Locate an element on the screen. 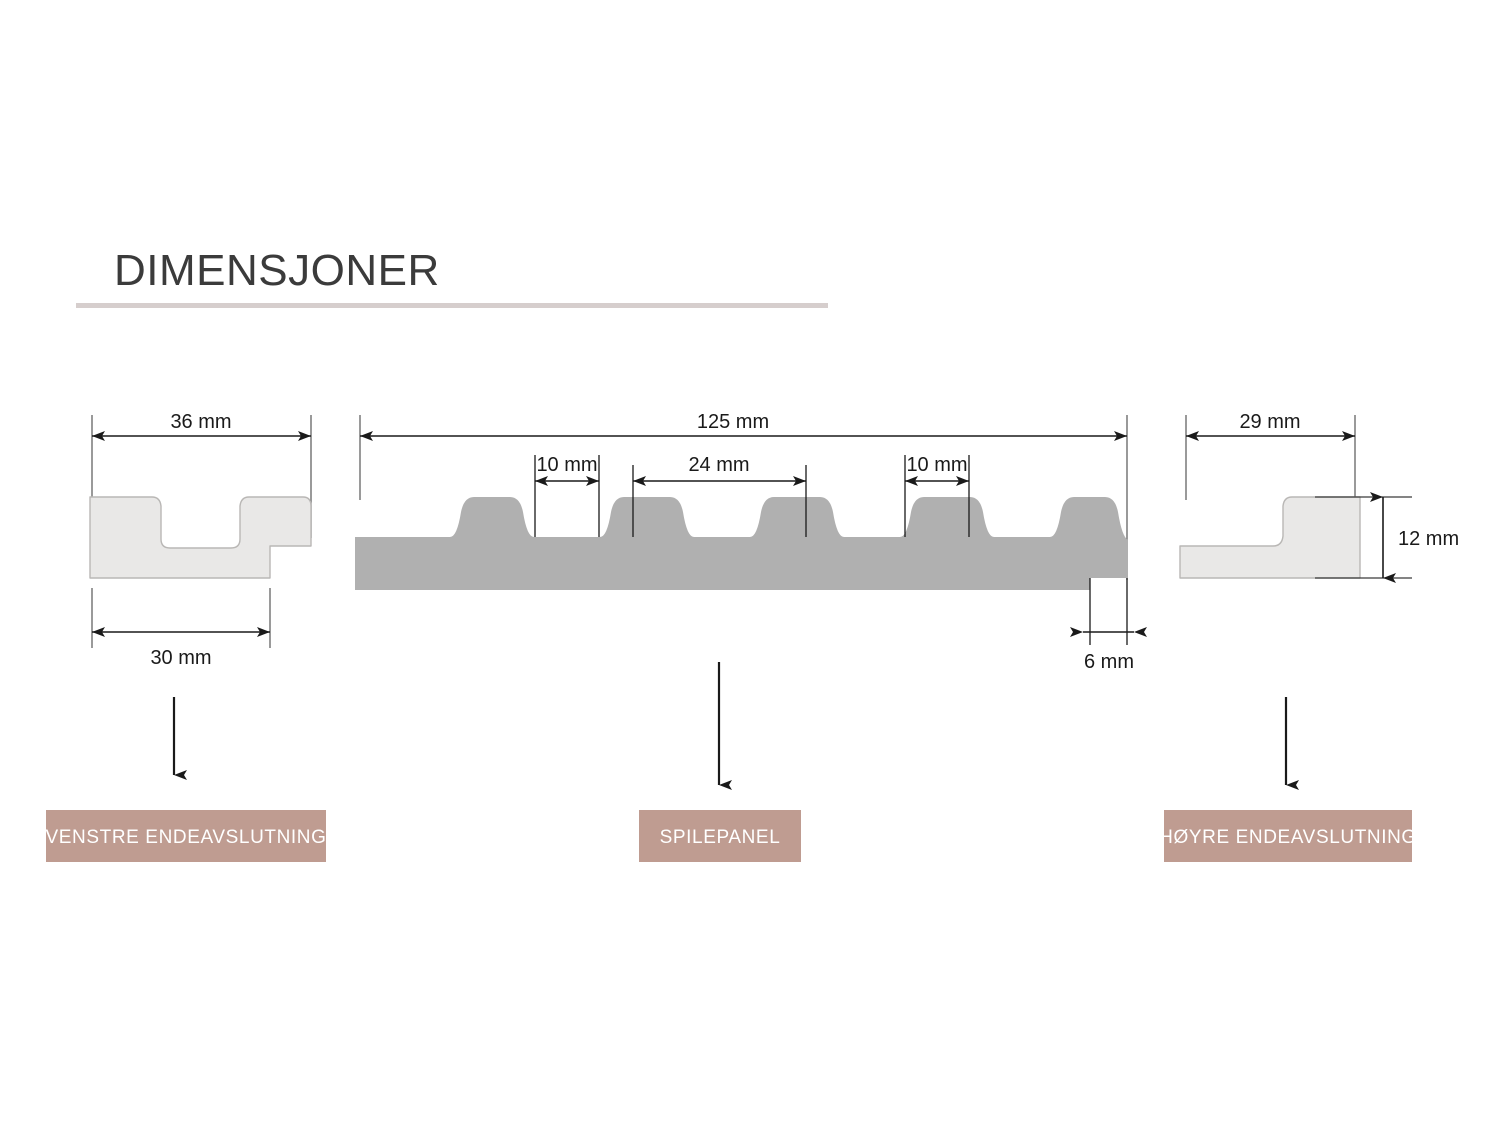 Image resolution: width=1504 pixels, height=1130 pixels. badge-right-box is located at coordinates (1288, 836).